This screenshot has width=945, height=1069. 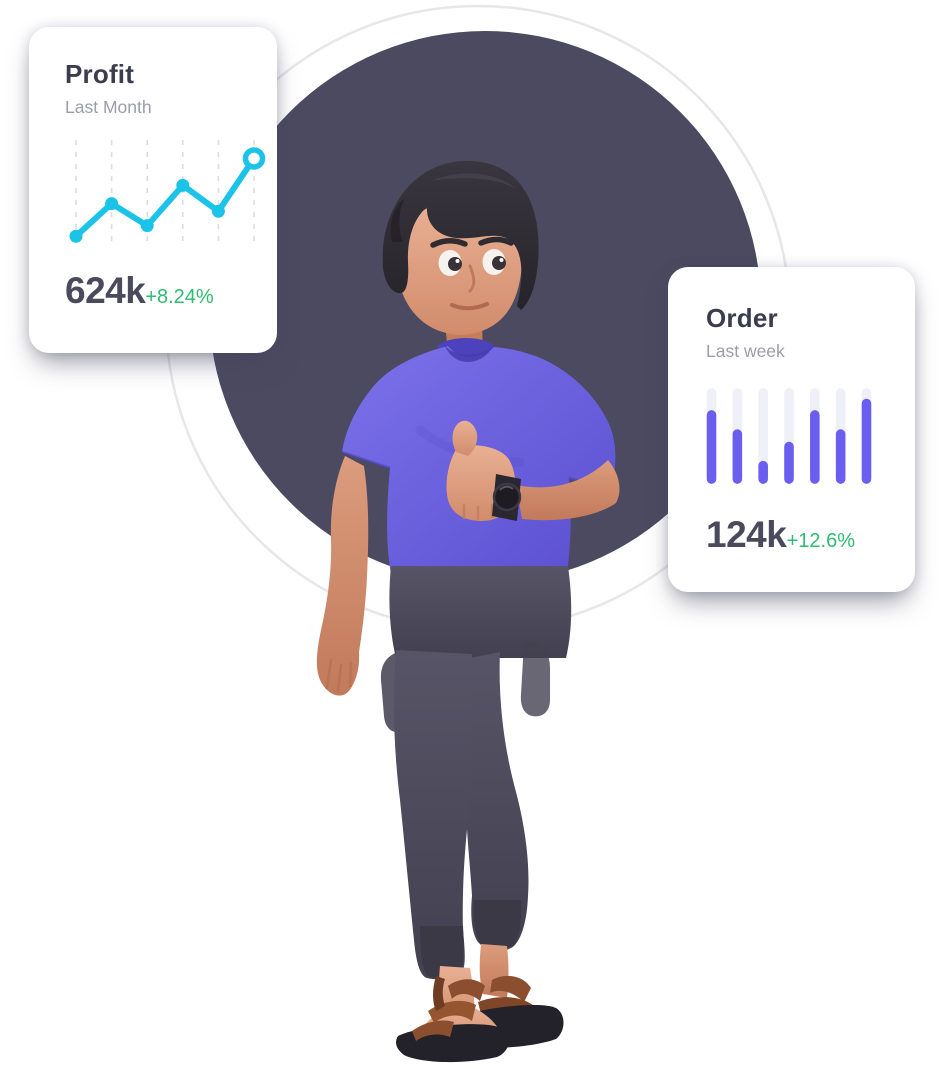 I want to click on order-value: 124k, so click(x=746, y=535).